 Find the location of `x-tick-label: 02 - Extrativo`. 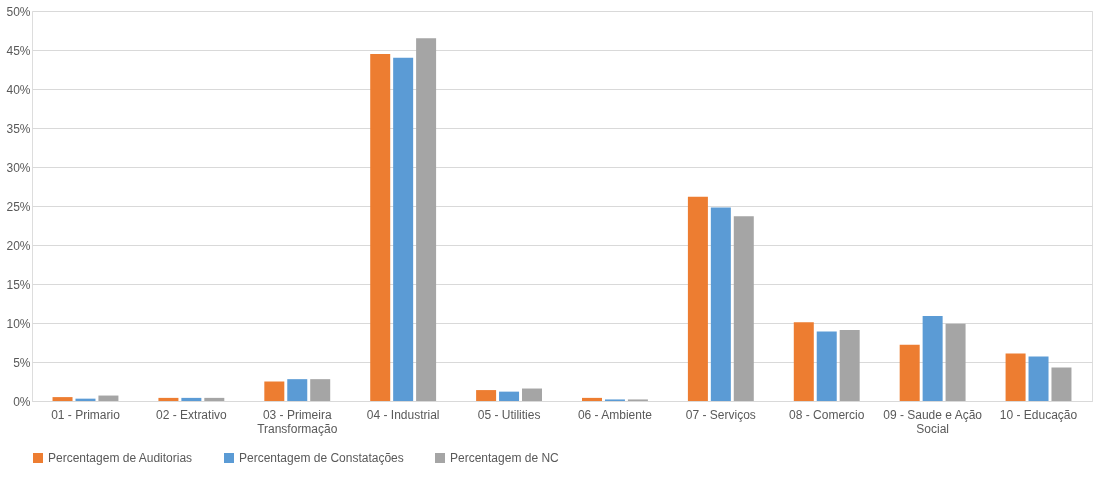

x-tick-label: 02 - Extrativo is located at coordinates (192, 414).